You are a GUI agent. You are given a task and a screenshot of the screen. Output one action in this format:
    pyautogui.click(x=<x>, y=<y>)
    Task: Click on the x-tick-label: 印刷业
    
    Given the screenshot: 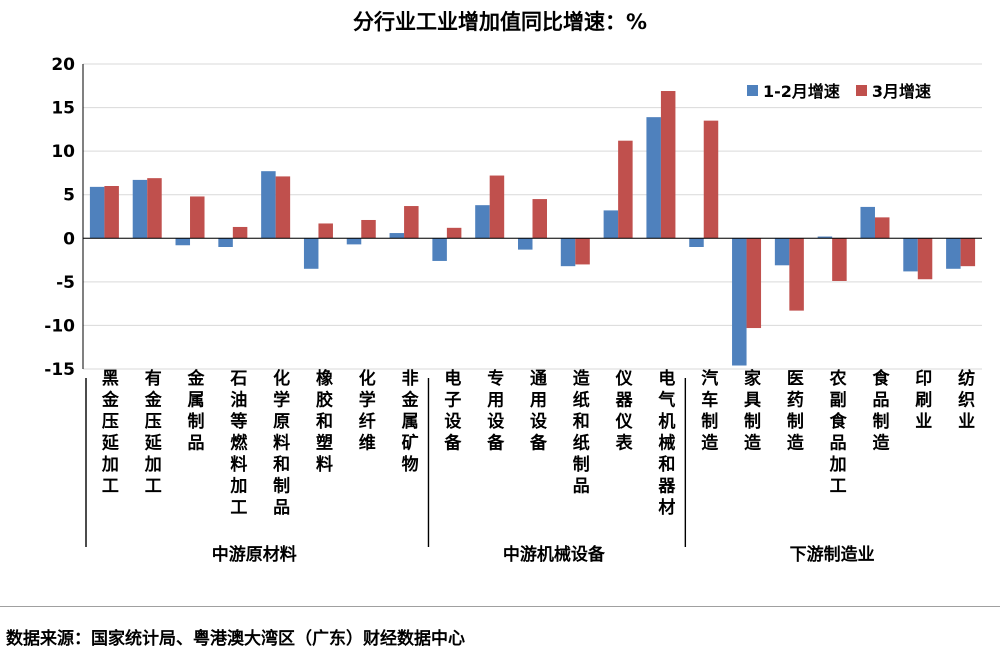 What is the action you would take?
    pyautogui.click(x=923, y=400)
    